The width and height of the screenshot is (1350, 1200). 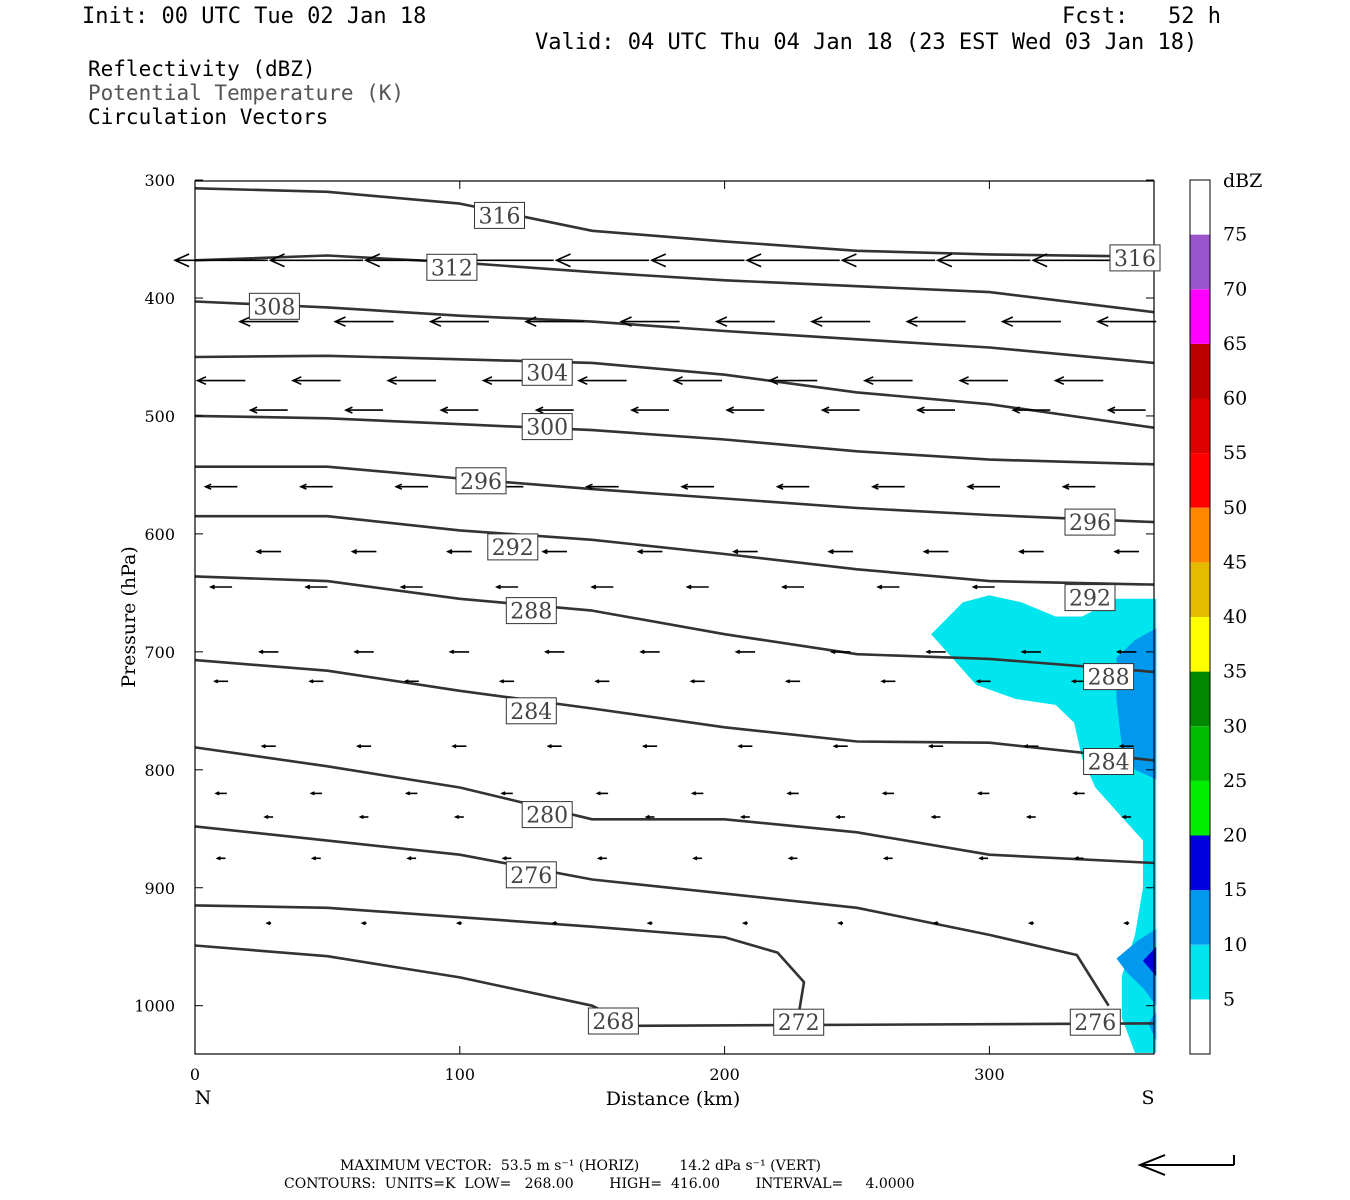 I want to click on svg-text: 284, so click(x=531, y=712).